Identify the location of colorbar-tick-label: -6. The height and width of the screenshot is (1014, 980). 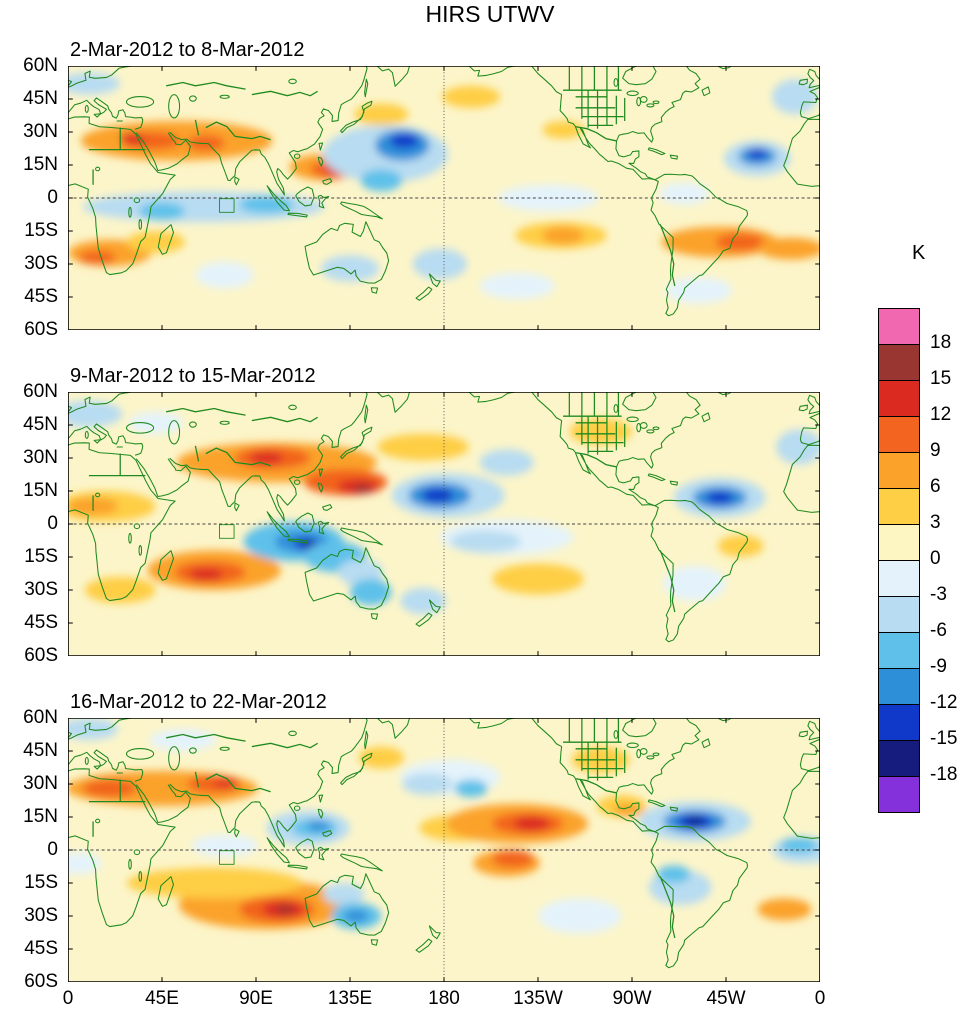
(938, 630).